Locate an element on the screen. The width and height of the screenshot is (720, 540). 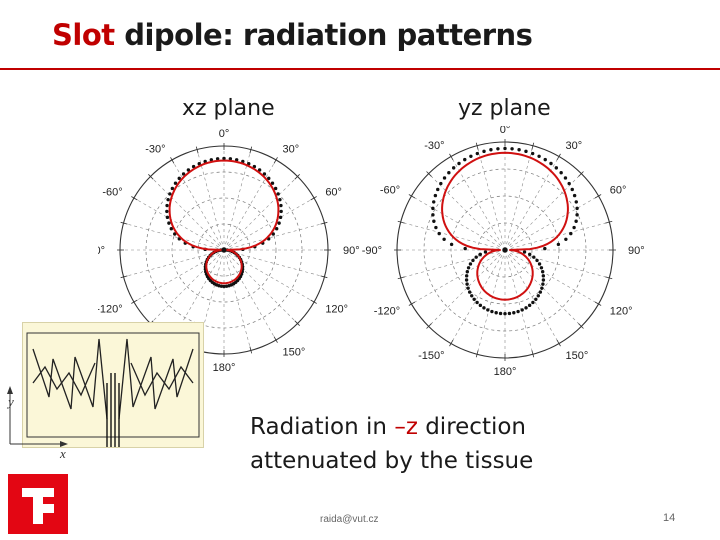
yz-plane-label: yz plane is located at coordinates (504, 108).